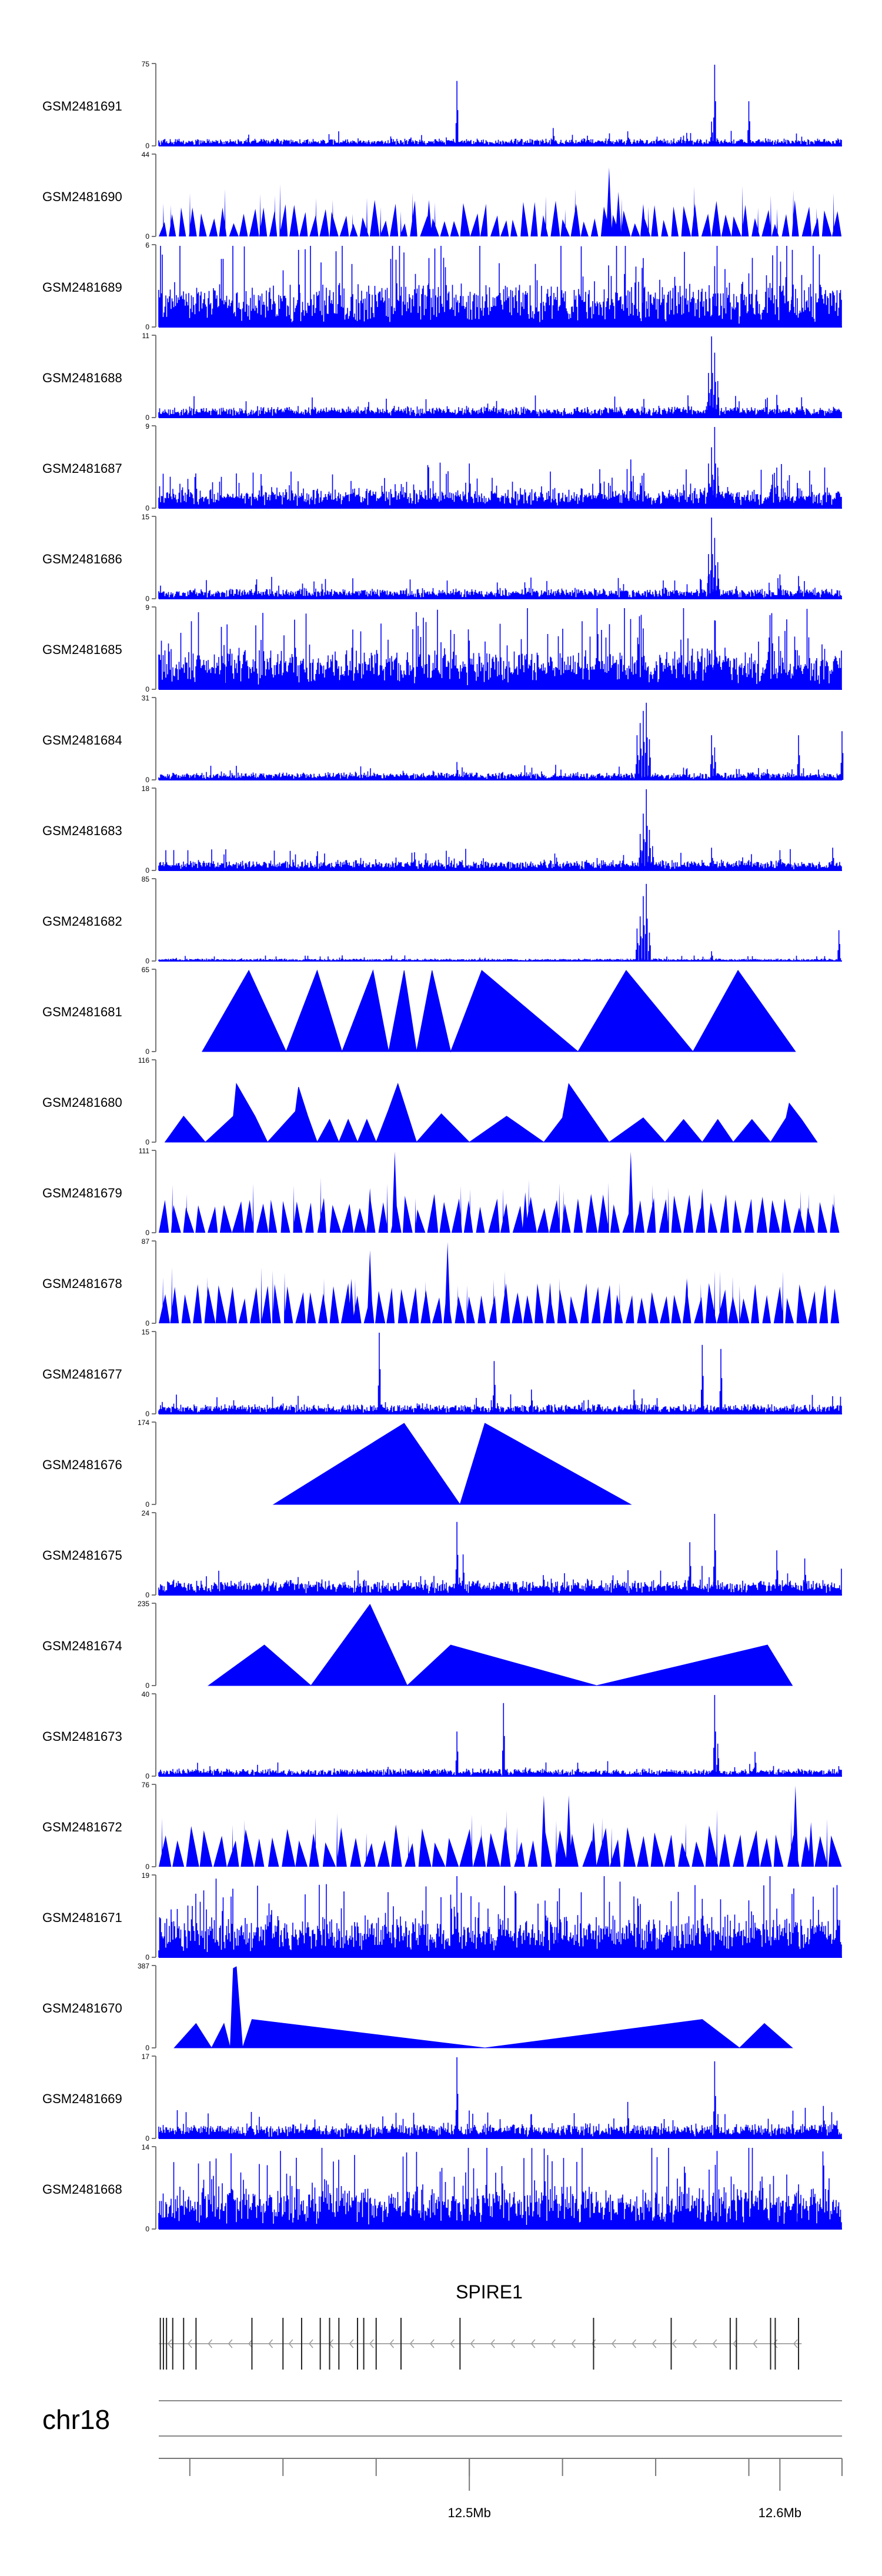  What do you see at coordinates (780, 2512) in the screenshot?
I see `x-axis-tick-label: 12.6Mb` at bounding box center [780, 2512].